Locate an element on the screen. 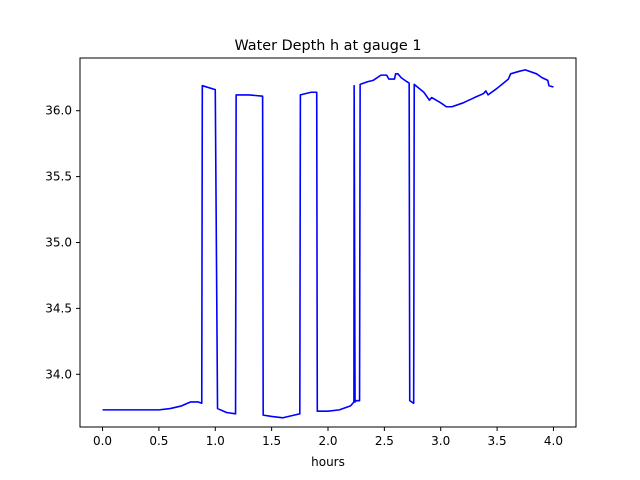 The width and height of the screenshot is (640, 480). y-tick-label: 36.0 is located at coordinates (58, 111).